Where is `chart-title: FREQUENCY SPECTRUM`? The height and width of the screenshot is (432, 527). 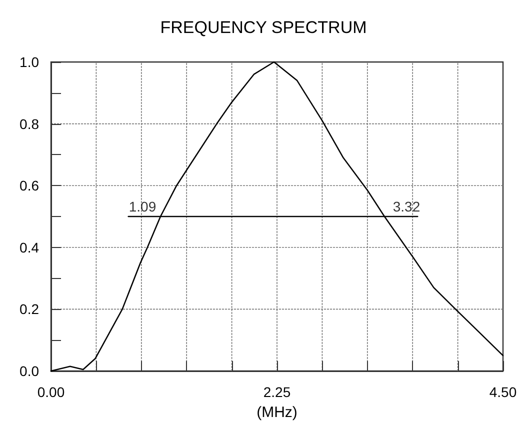 chart-title: FREQUENCY SPECTRUM is located at coordinates (263, 27).